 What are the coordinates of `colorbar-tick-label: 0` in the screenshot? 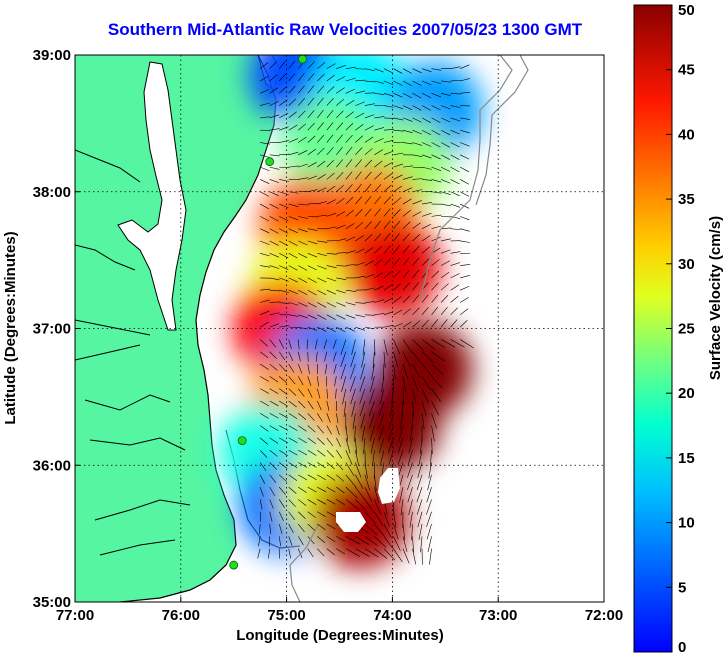 It's located at (682, 647).